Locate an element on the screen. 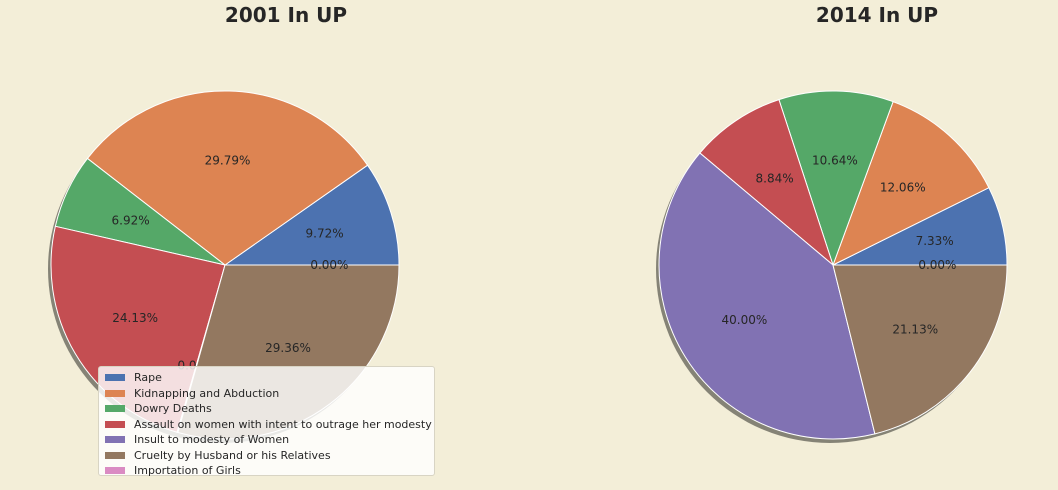  slice-value-label: 10.64% is located at coordinates (835, 161).